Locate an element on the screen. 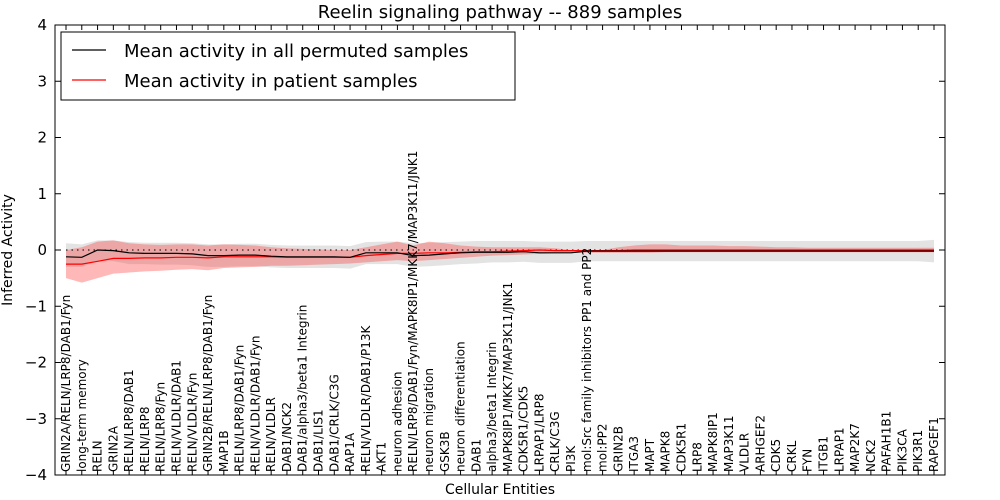 This screenshot has height=500, width=1000. x-tick-label: DAB1/CRLK/C3G is located at coordinates (334, 423).